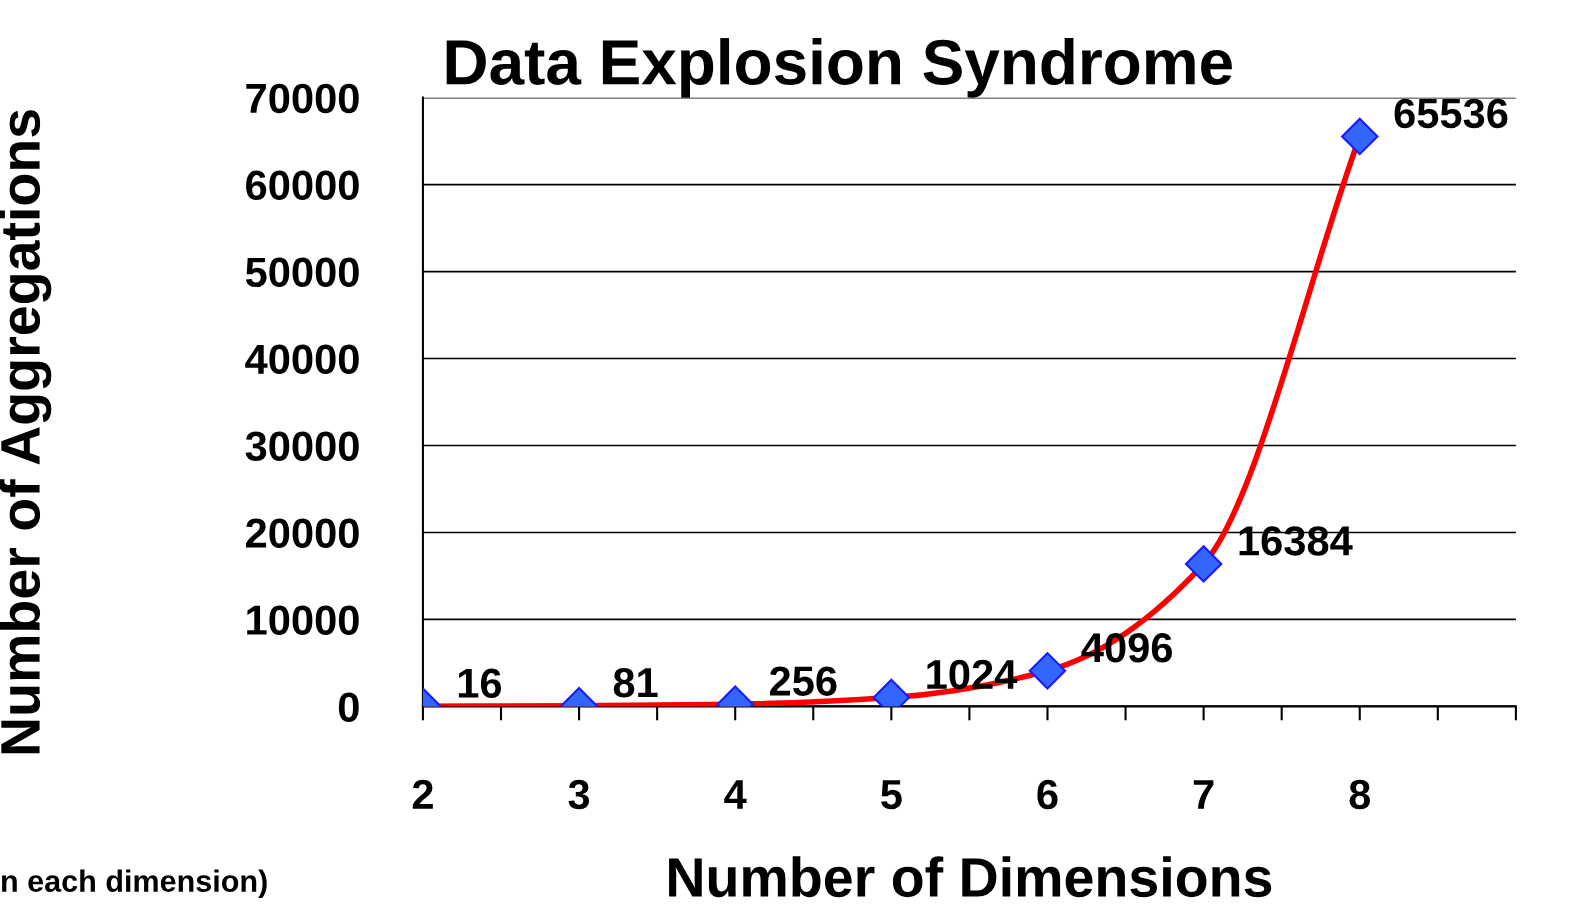 This screenshot has width=1584, height=921. I want to click on y-axis-title: Number of Aggregations, so click(26, 432).